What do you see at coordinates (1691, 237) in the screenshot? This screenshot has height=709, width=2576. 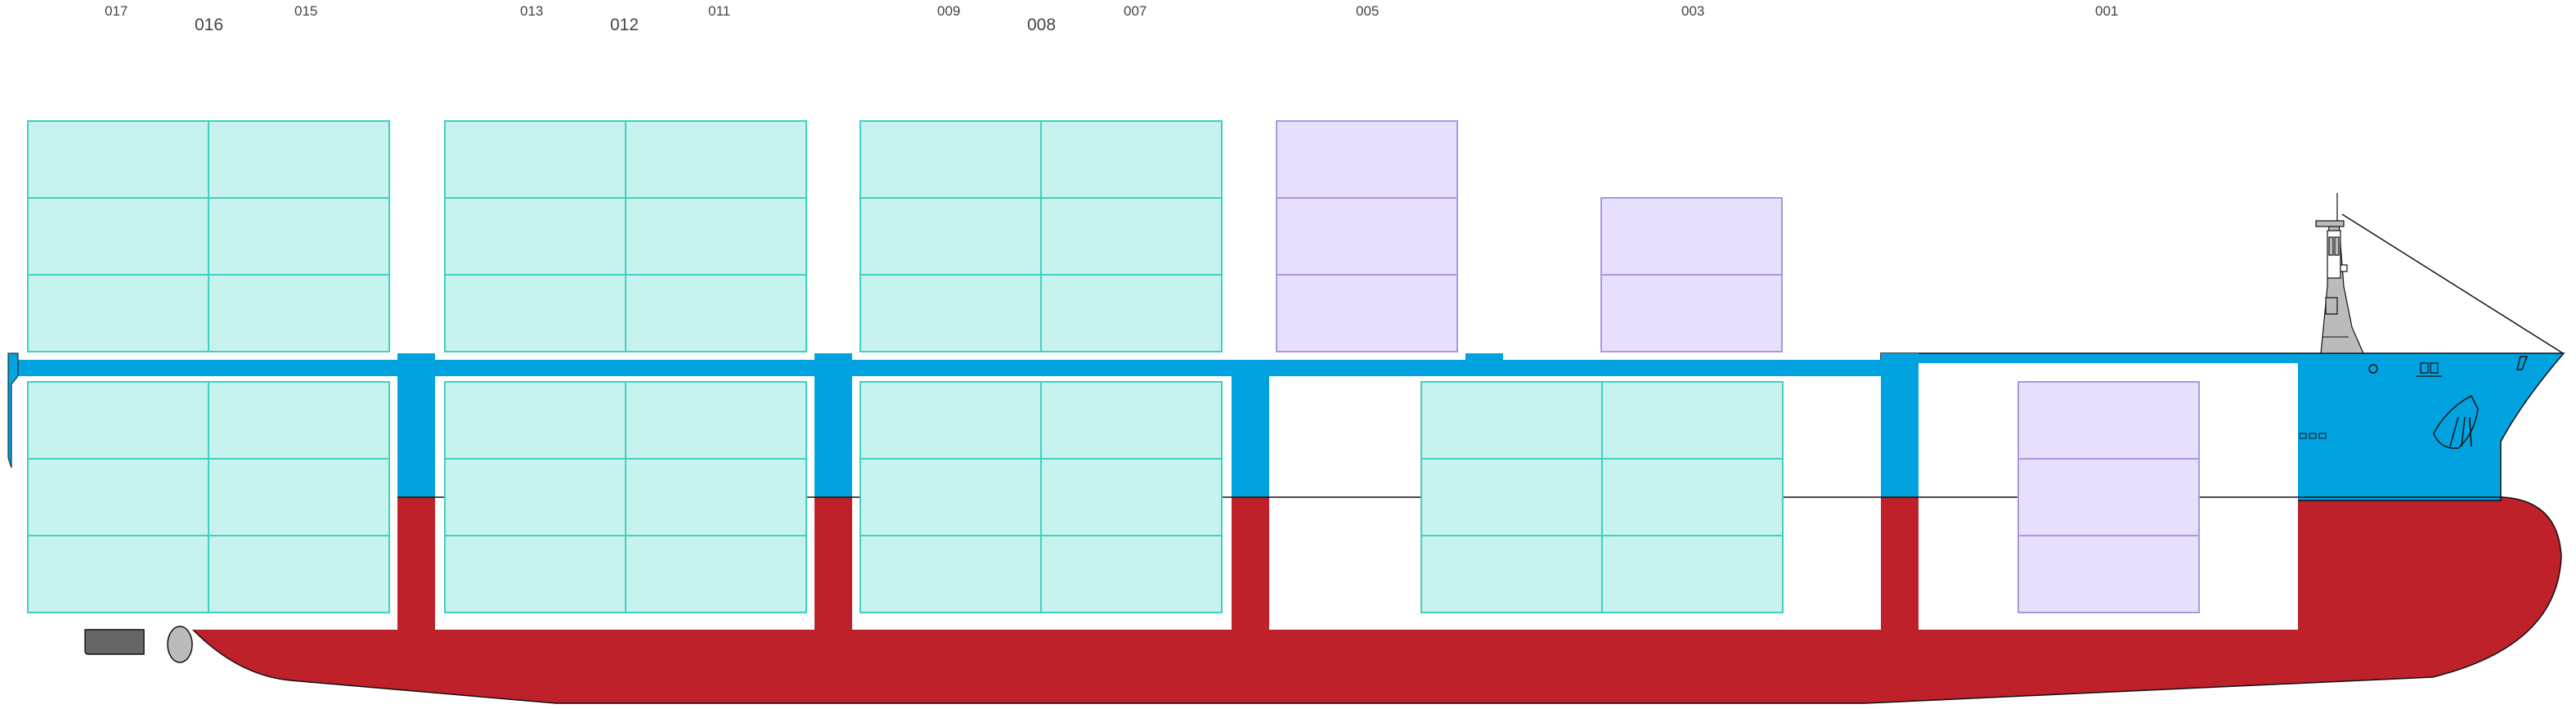 I see `container-deck-bay-003-tier1-row1` at bounding box center [1691, 237].